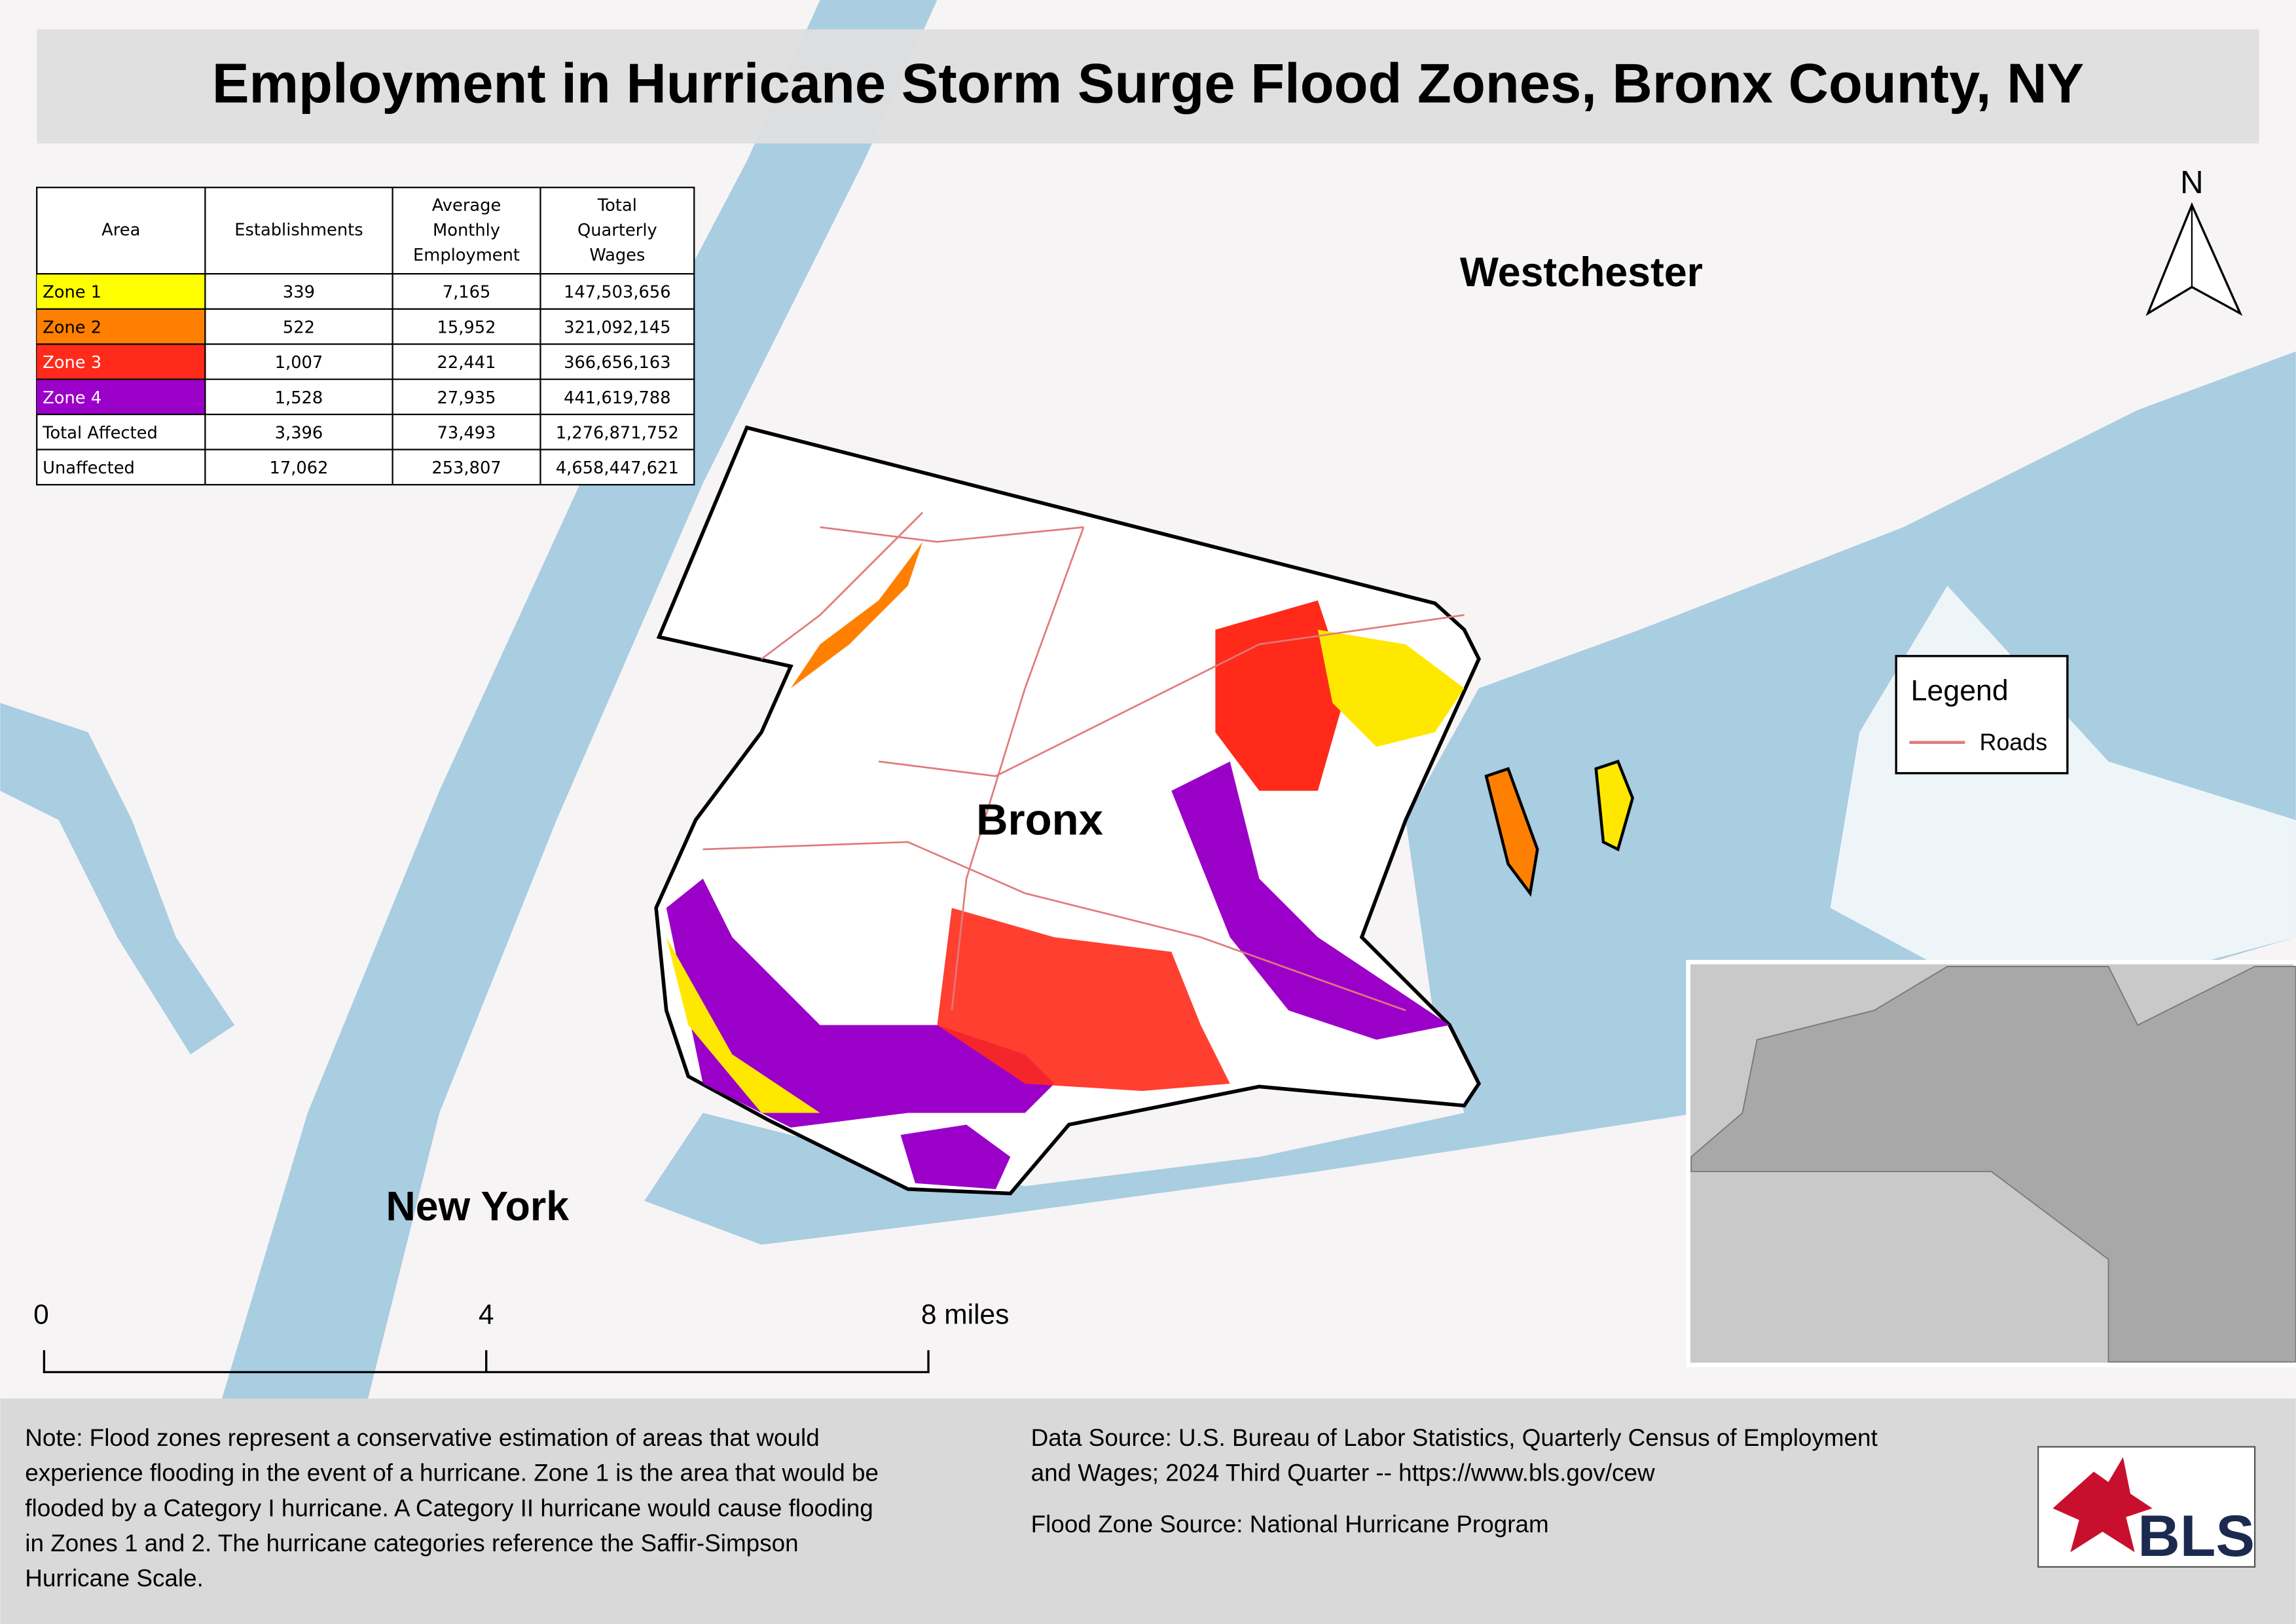 Image resolution: width=2296 pixels, height=1624 pixels. I want to click on column-header: Total Quarterly Wages, so click(617, 230).